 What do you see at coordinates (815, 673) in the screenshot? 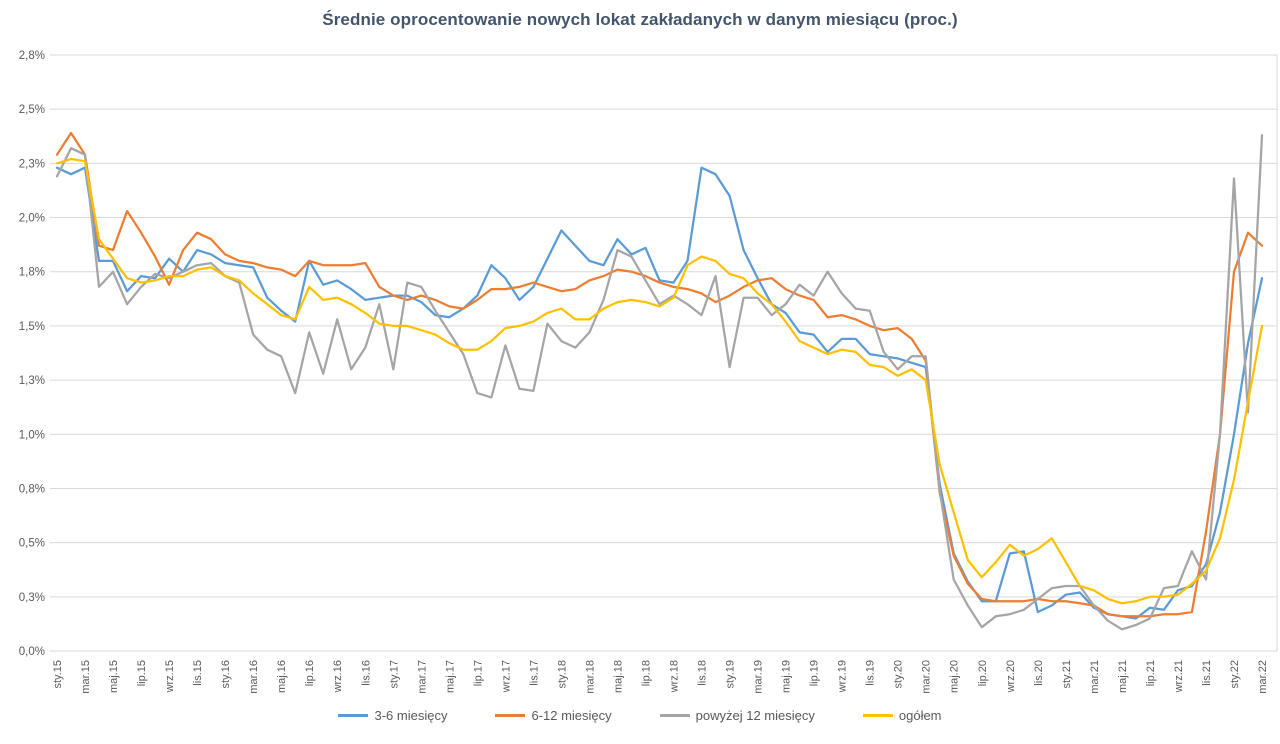
I see `x-axis-tick-label: lip.19` at bounding box center [815, 673].